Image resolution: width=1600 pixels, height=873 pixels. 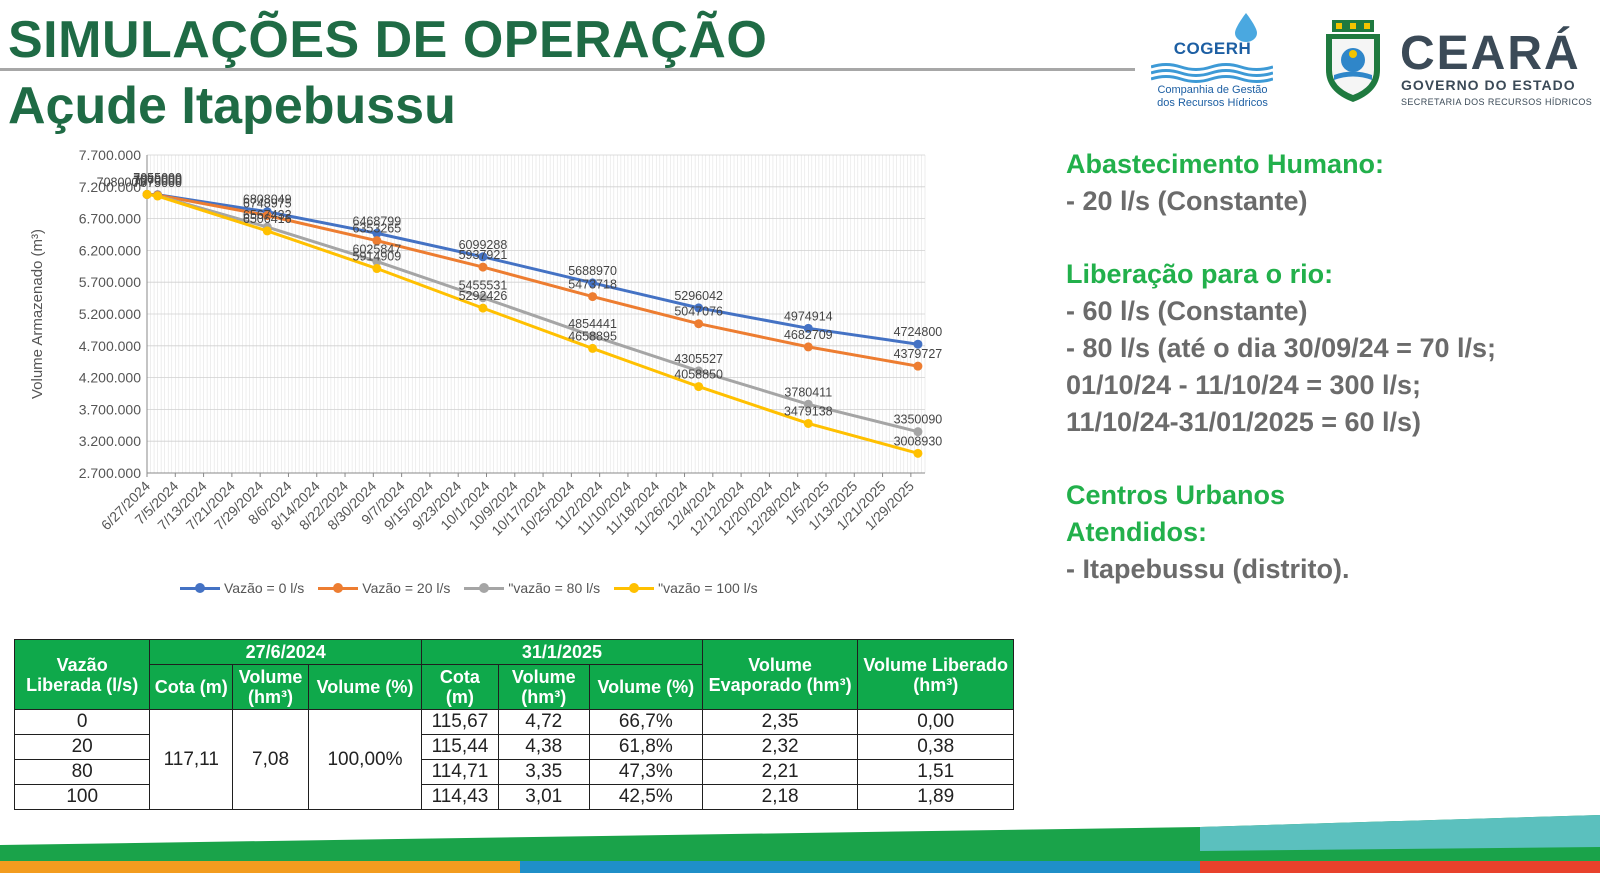 I want to click on data-label: 4658895, so click(x=592, y=336).